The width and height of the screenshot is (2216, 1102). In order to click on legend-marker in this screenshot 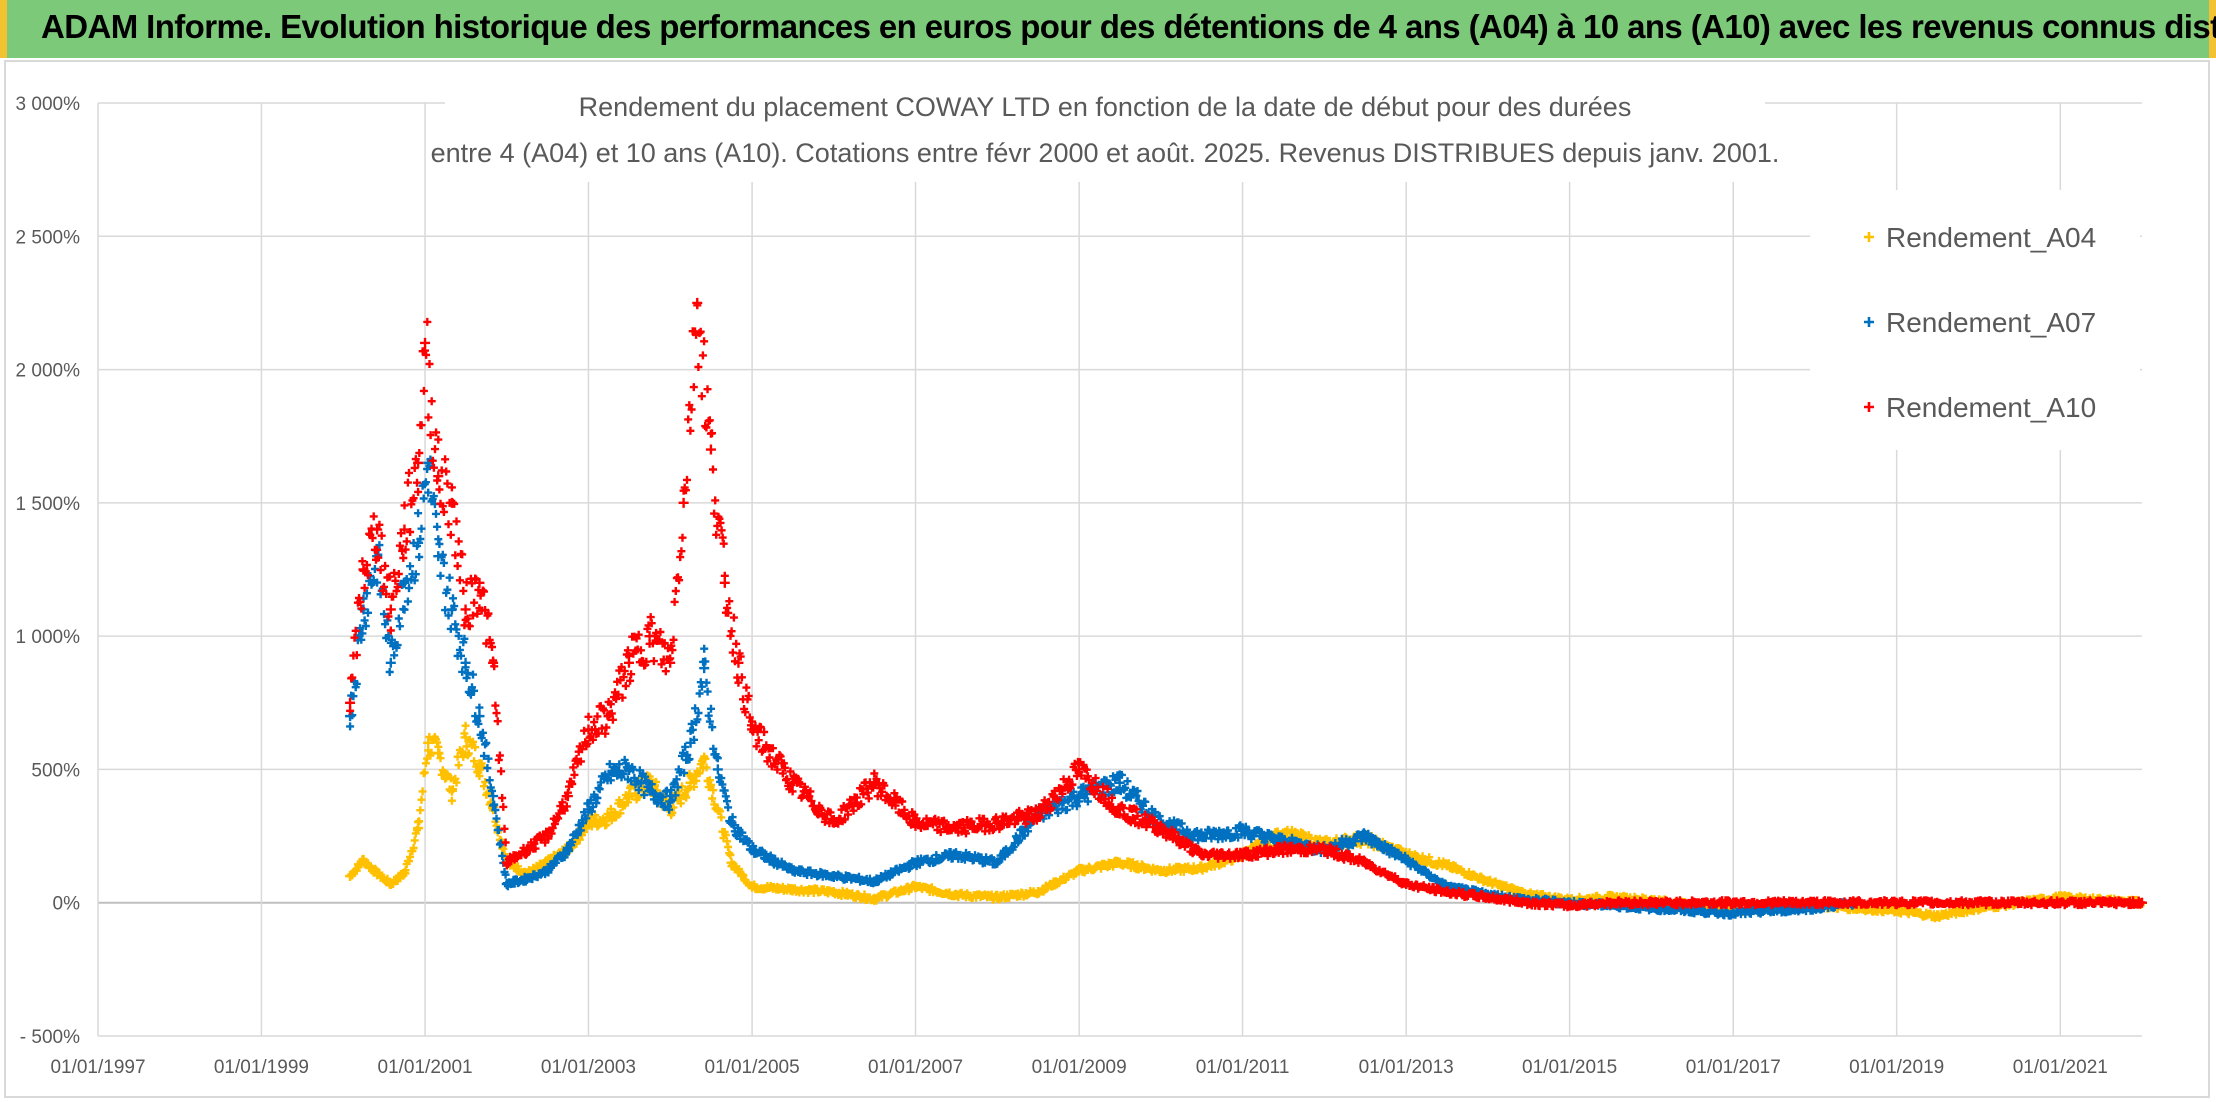, I will do `click(1869, 322)`.